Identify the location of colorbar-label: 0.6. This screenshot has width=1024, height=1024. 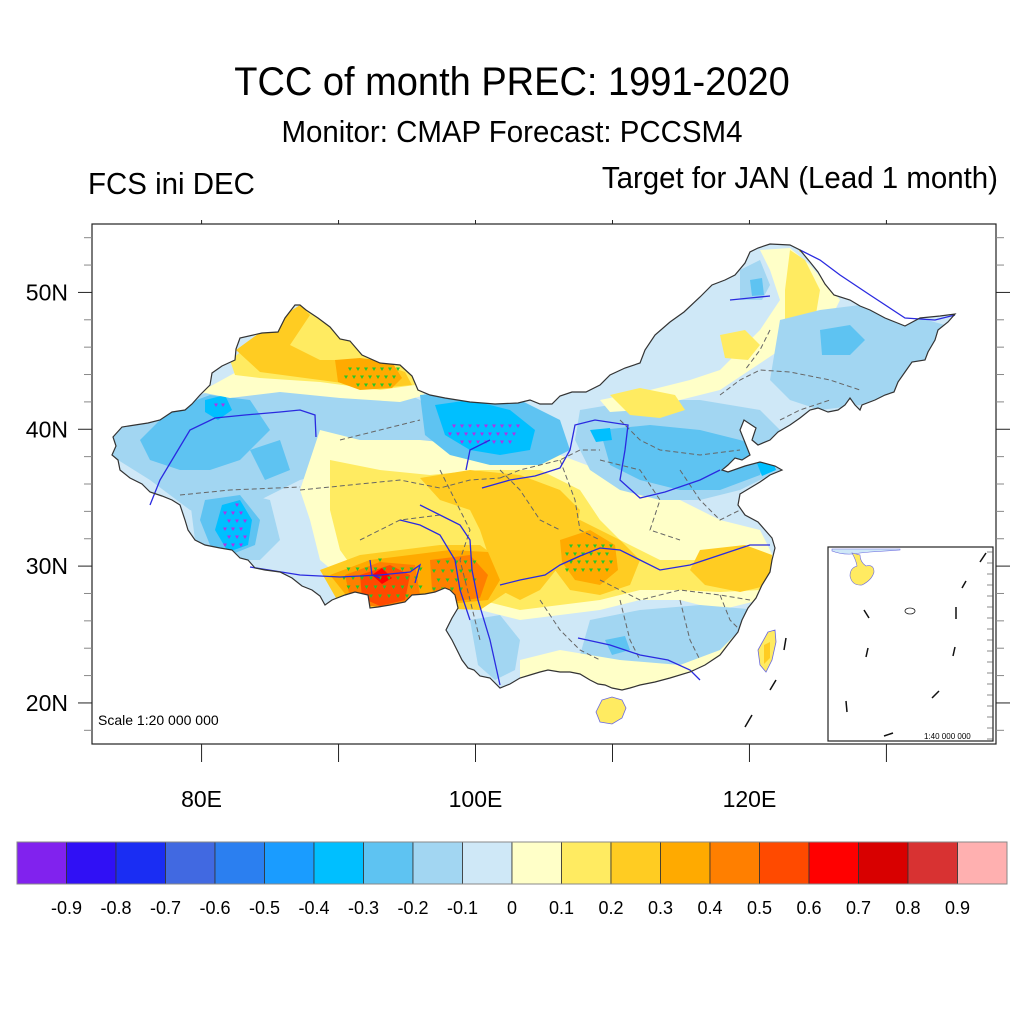
(808, 908).